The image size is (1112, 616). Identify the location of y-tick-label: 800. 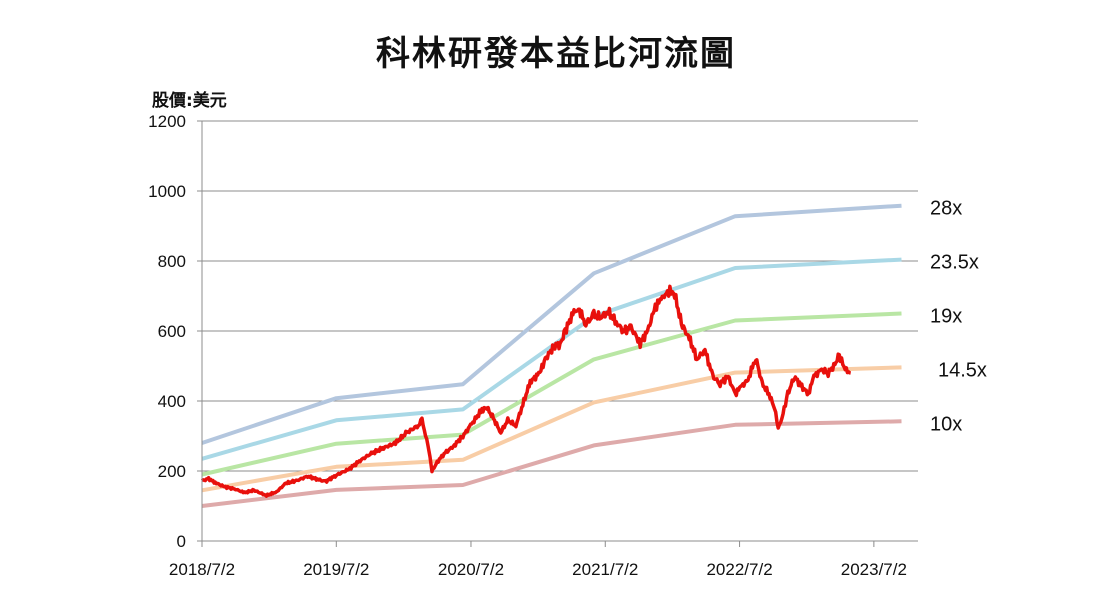
(172, 261).